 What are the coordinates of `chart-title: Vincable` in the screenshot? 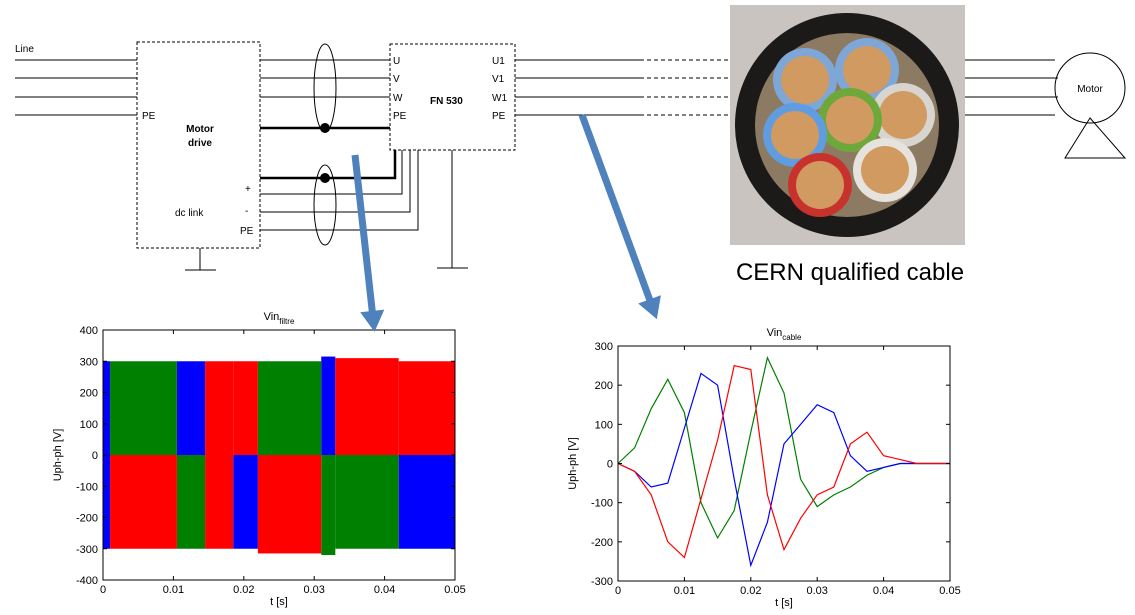 It's located at (784, 334).